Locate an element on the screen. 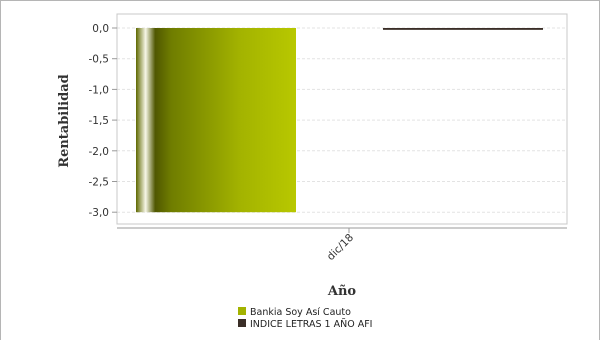 The image size is (600, 340). x-tick-label: dic/18 is located at coordinates (340, 247).